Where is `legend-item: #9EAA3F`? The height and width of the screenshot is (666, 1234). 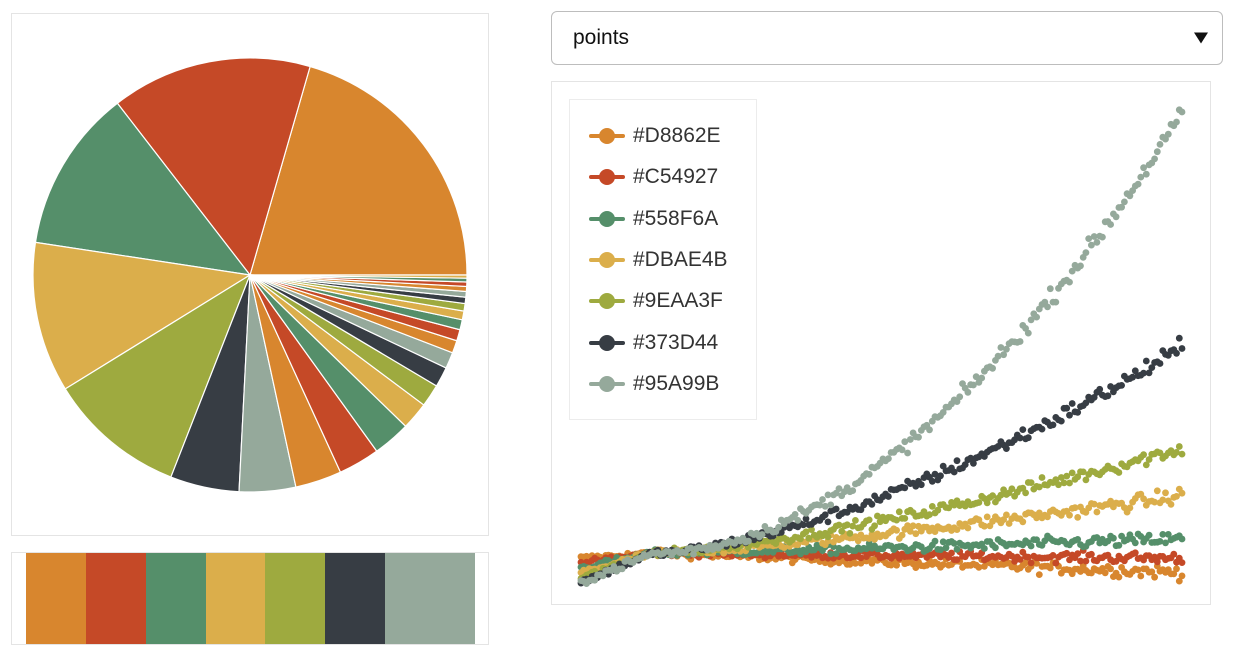 legend-item: #9EAA3F is located at coordinates (656, 301).